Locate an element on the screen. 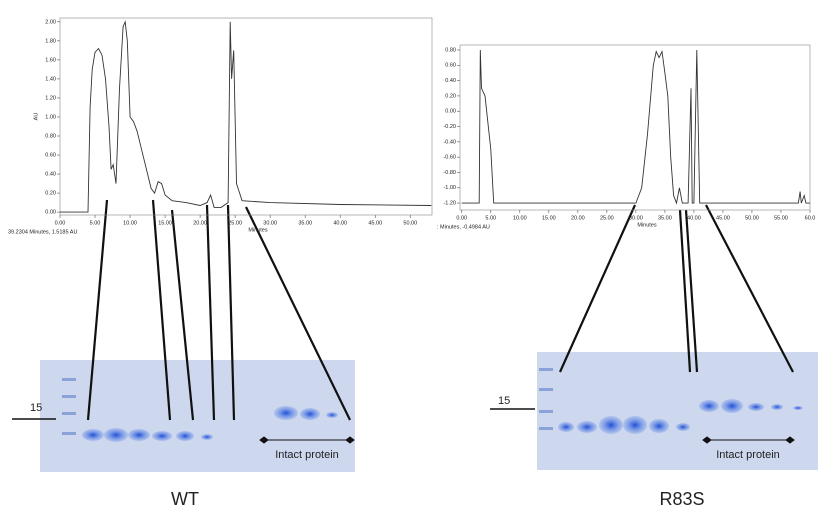 This screenshot has width=818, height=515. y-axis-label: AU is located at coordinates (36, 117).